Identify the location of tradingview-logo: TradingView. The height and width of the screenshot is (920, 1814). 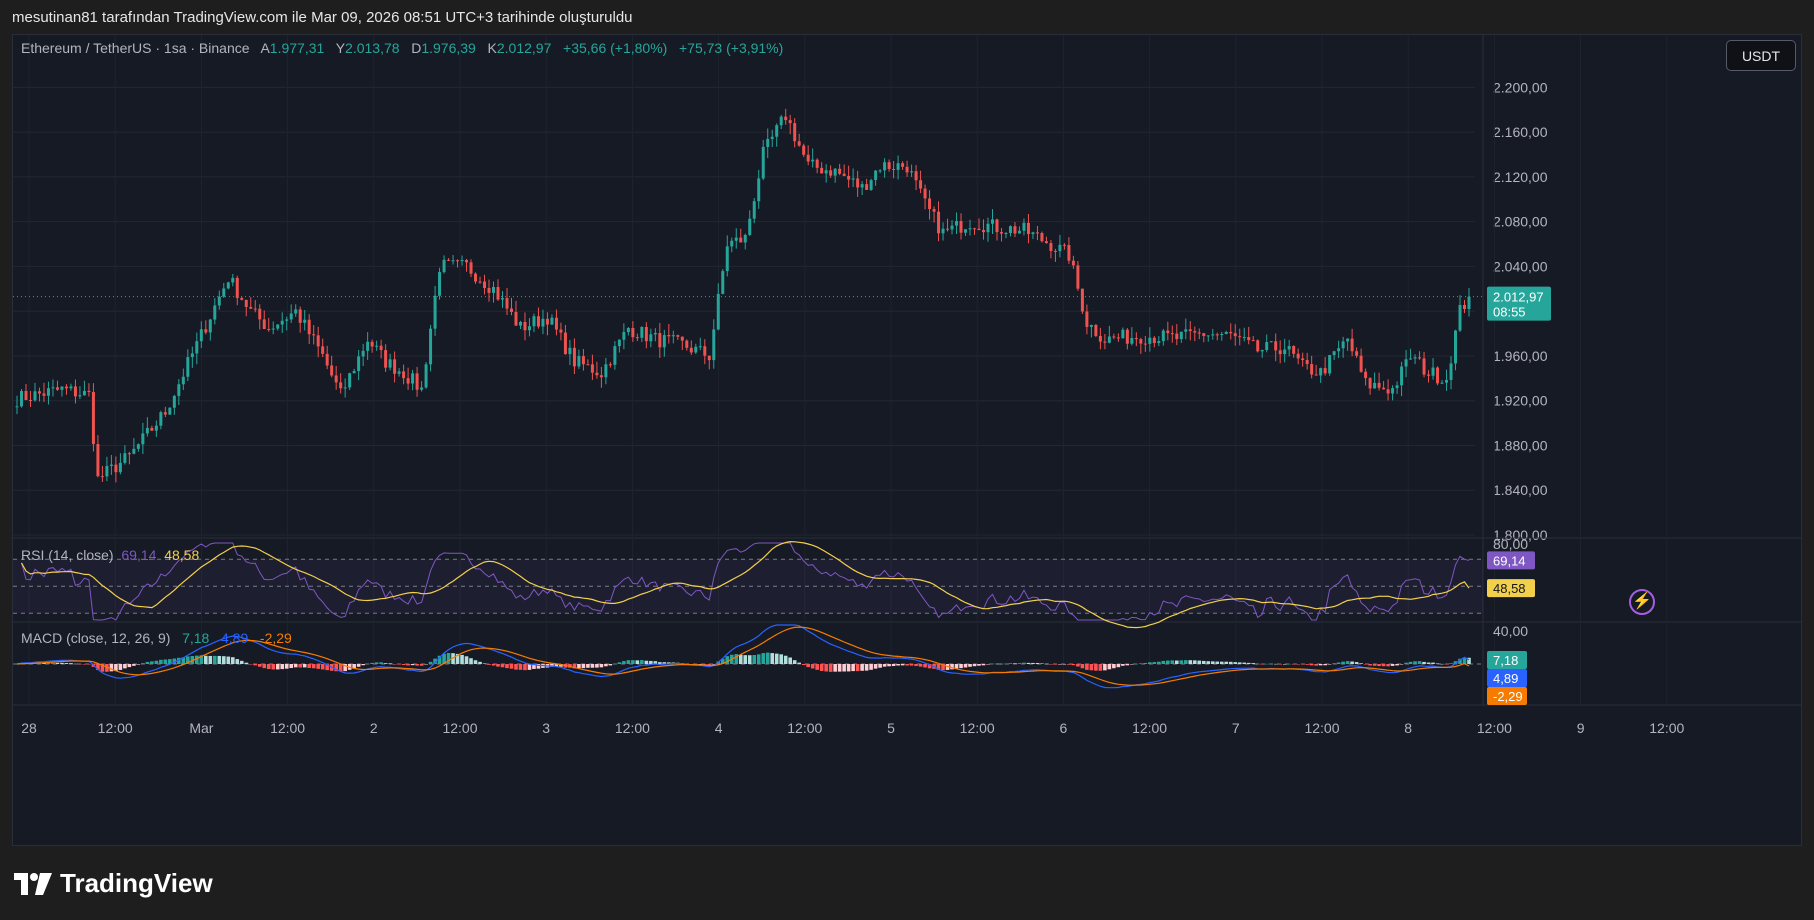
(113, 883).